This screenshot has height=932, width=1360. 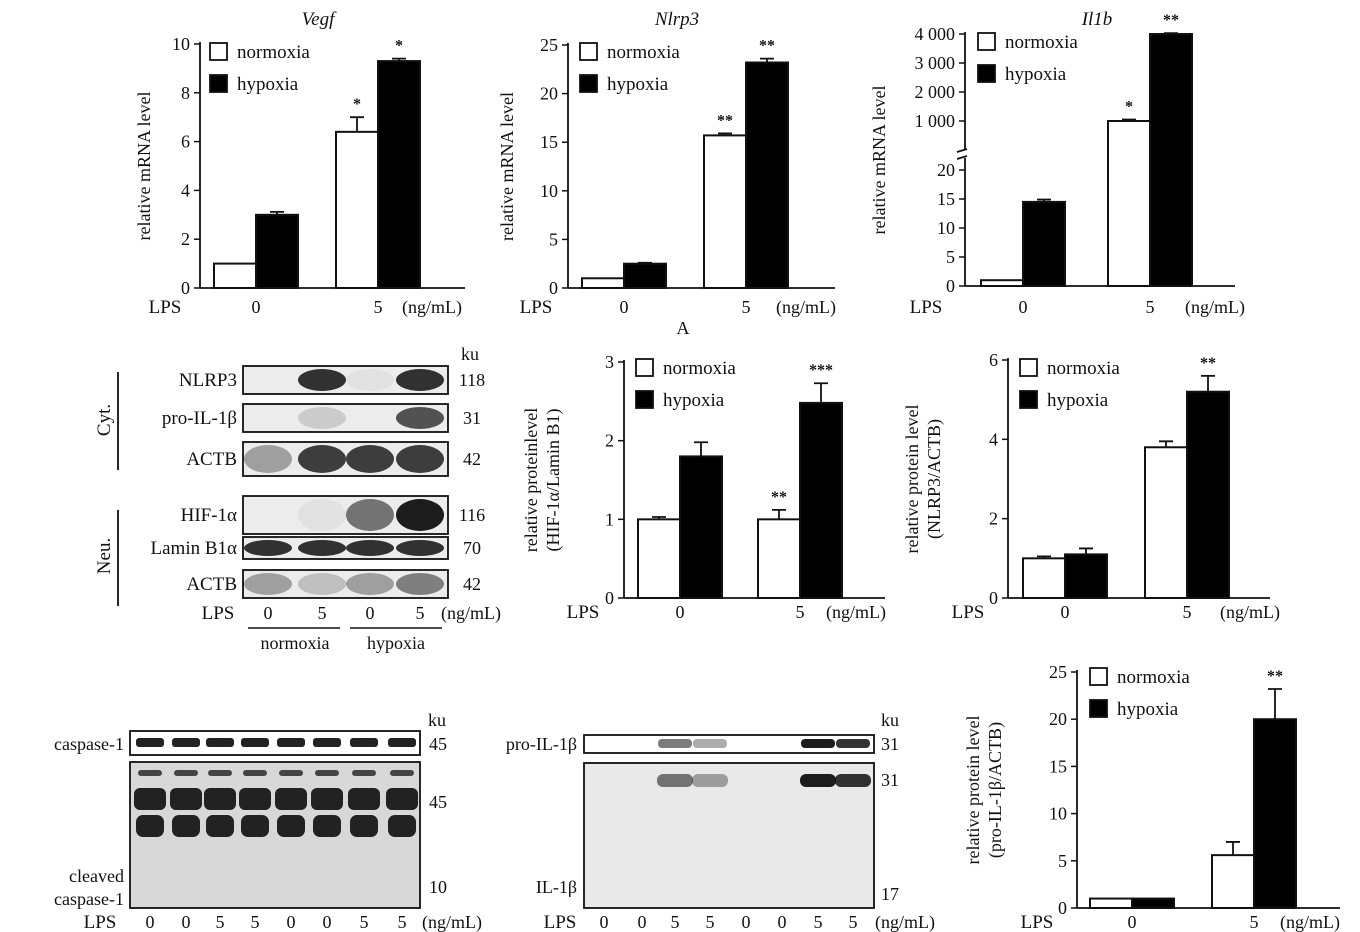 What do you see at coordinates (879, 160) in the screenshot?
I see `il1b-ylabel-0: relative mRNA level` at bounding box center [879, 160].